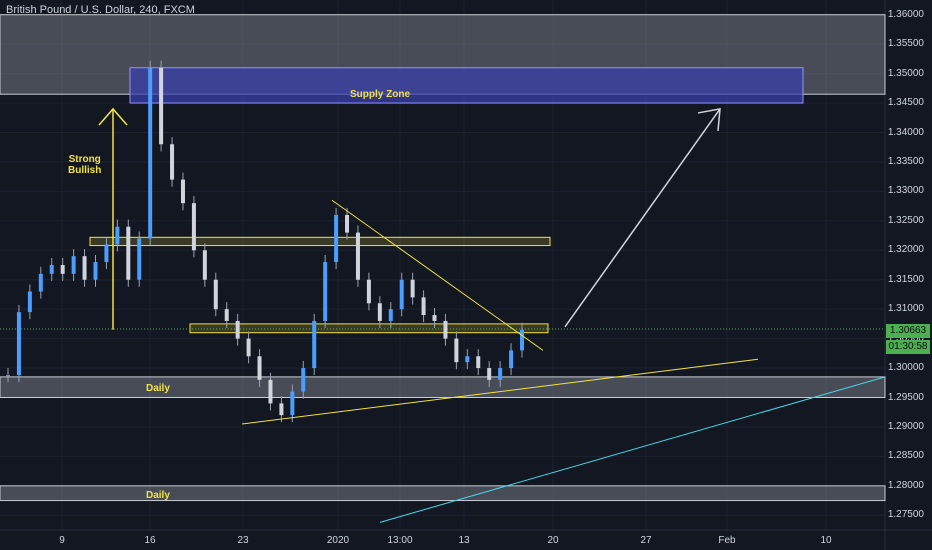 The image size is (932, 550). I want to click on support-level, so click(369, 328).